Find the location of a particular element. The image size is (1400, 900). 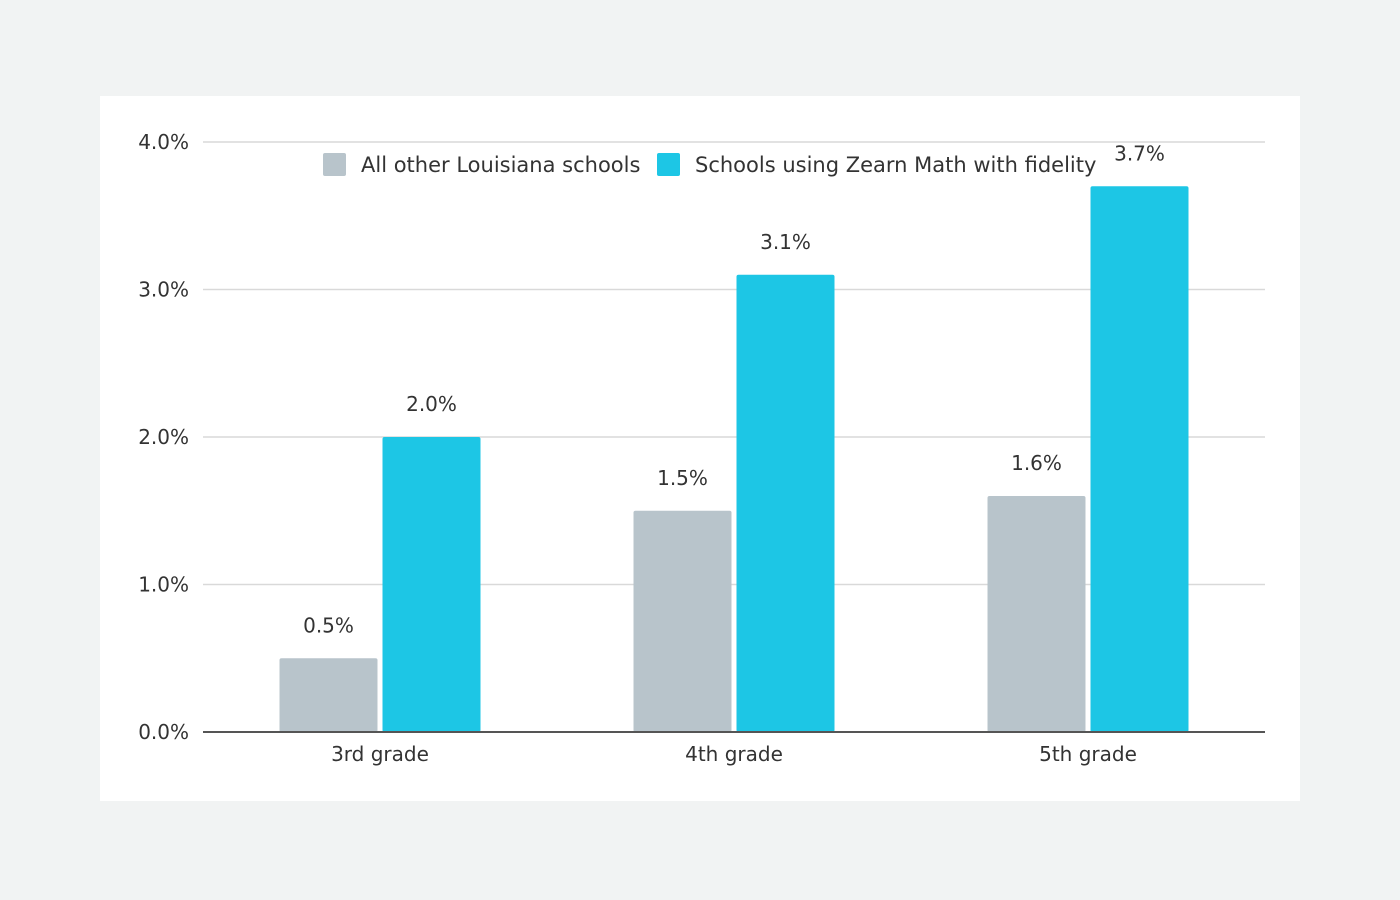

data-label: 3.7% is located at coordinates (1139, 153).